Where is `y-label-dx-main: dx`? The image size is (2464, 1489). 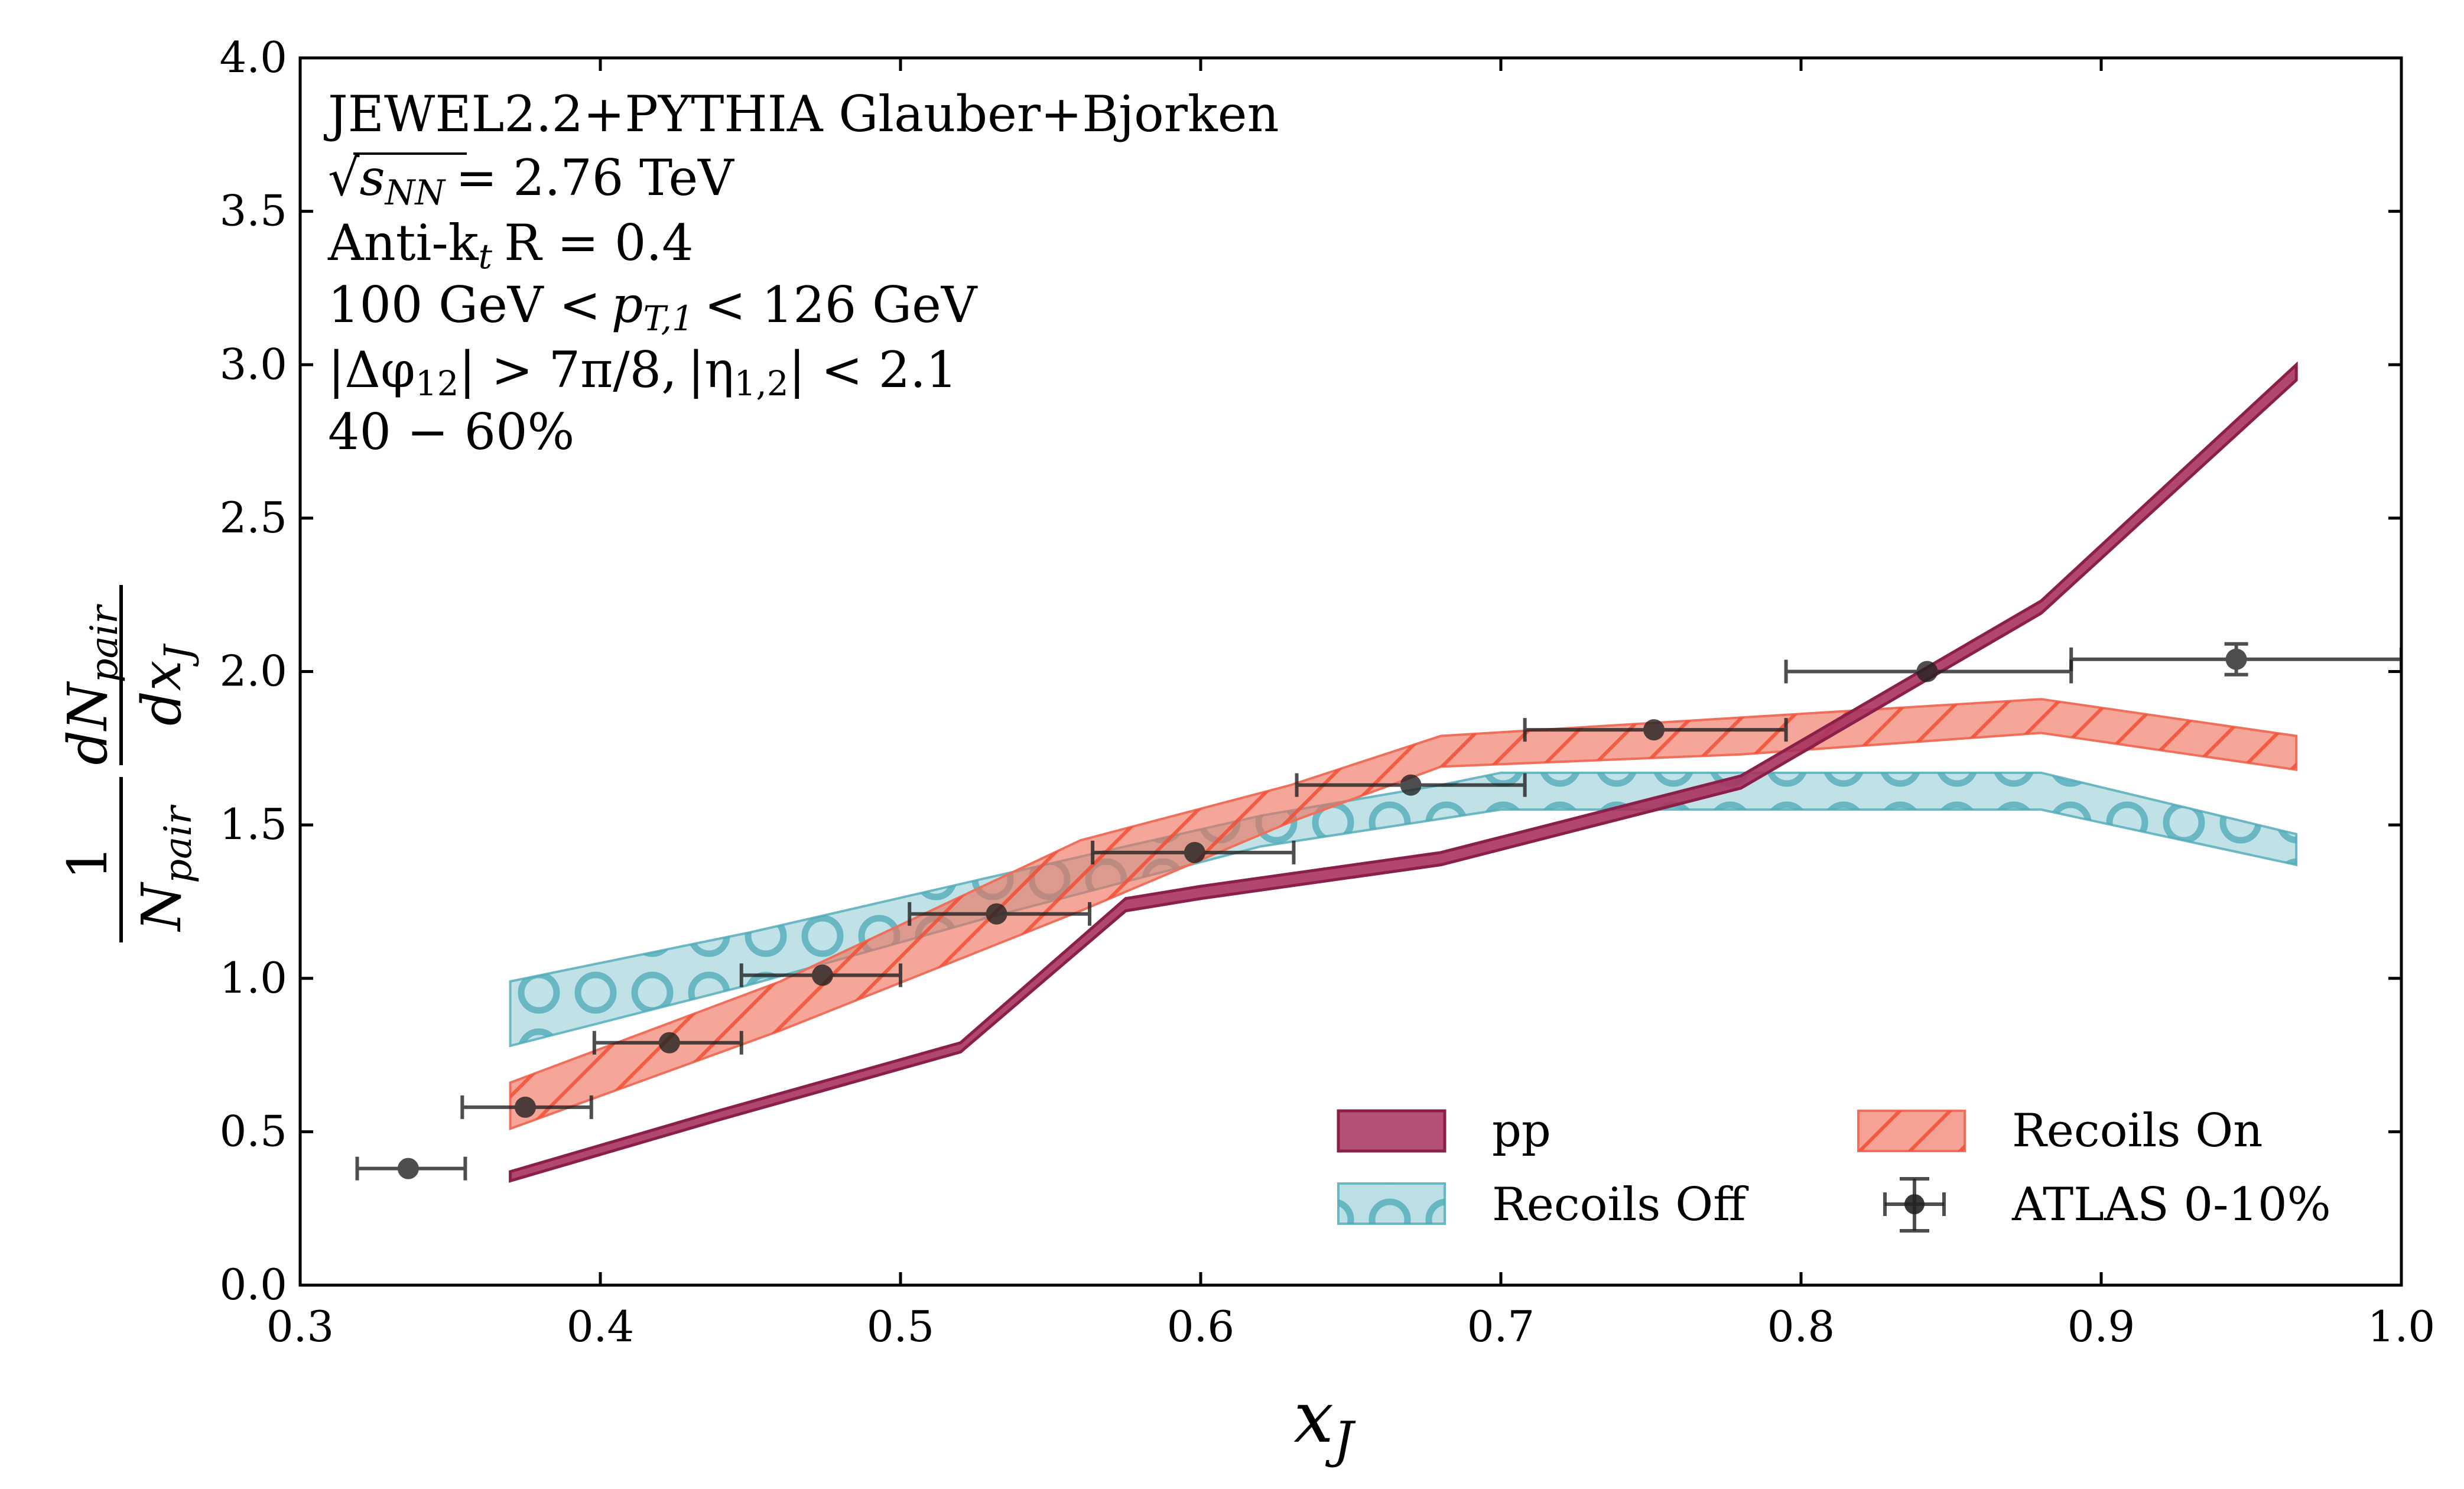
y-label-dx-main: dx is located at coordinates (161, 693).